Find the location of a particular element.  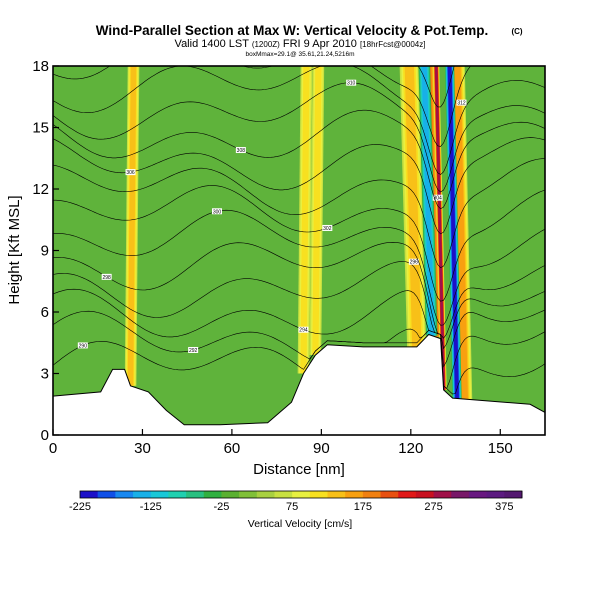

x-axis-label: Distance [nm] is located at coordinates (299, 469).